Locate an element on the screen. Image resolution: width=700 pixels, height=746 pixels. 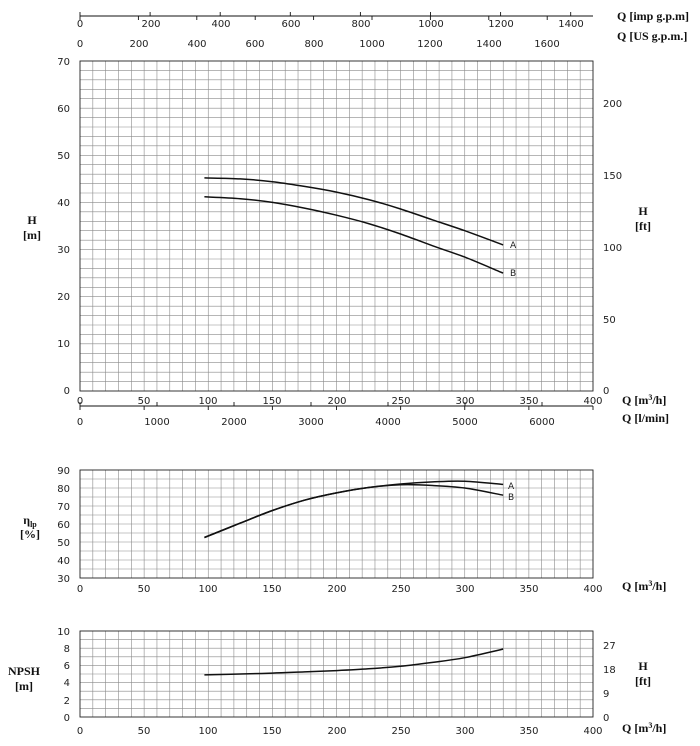
head-xtick-400: 400 is located at coordinates (592, 401).